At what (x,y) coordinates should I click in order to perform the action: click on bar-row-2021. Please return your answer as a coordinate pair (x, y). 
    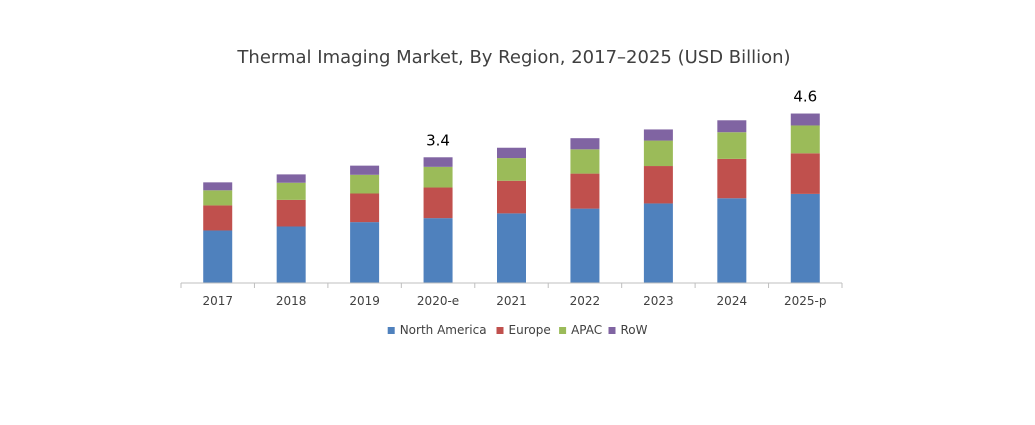
    Looking at the image, I should click on (511, 153).